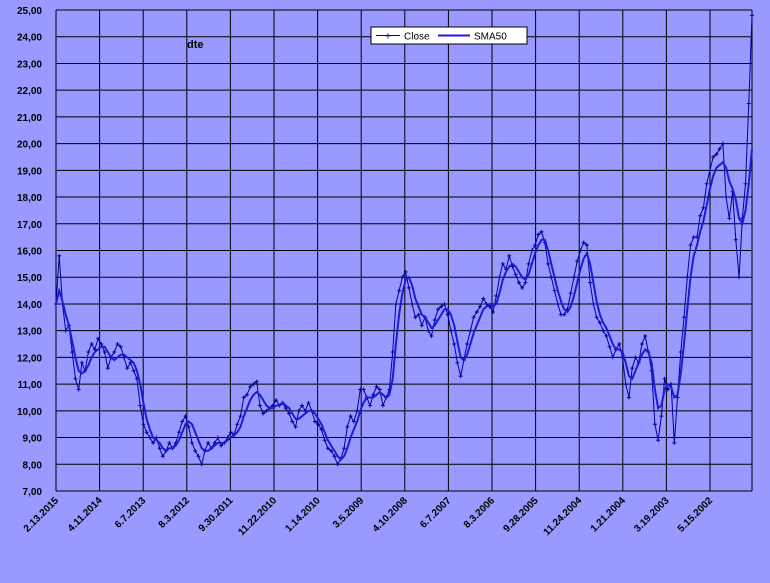 Image resolution: width=770 pixels, height=583 pixels. I want to click on legend-sma50-label: SMA50, so click(490, 37).